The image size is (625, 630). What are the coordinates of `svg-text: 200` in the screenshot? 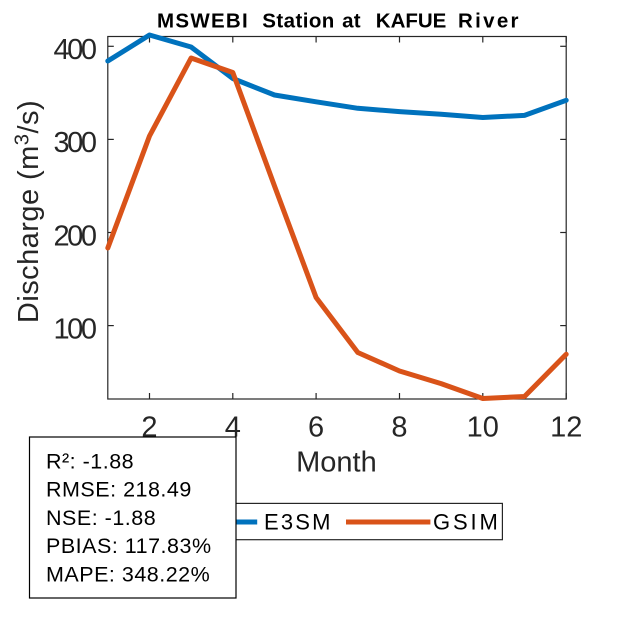 It's located at (76, 236).